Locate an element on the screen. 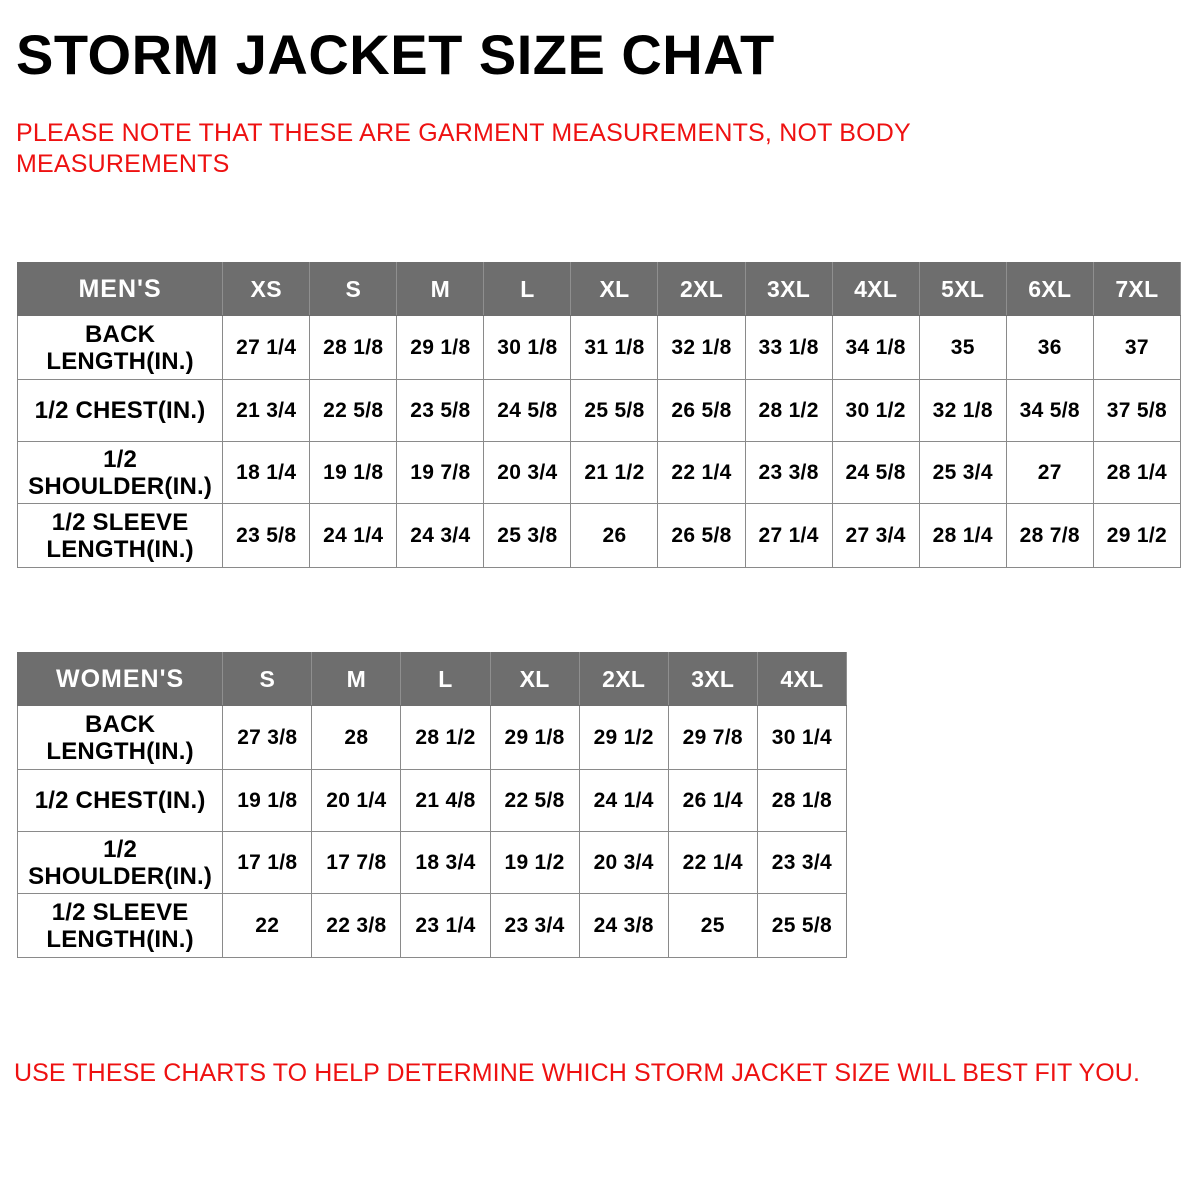 The width and height of the screenshot is (1200, 1200). measurement-cell: 28 7/8 is located at coordinates (1049, 535).